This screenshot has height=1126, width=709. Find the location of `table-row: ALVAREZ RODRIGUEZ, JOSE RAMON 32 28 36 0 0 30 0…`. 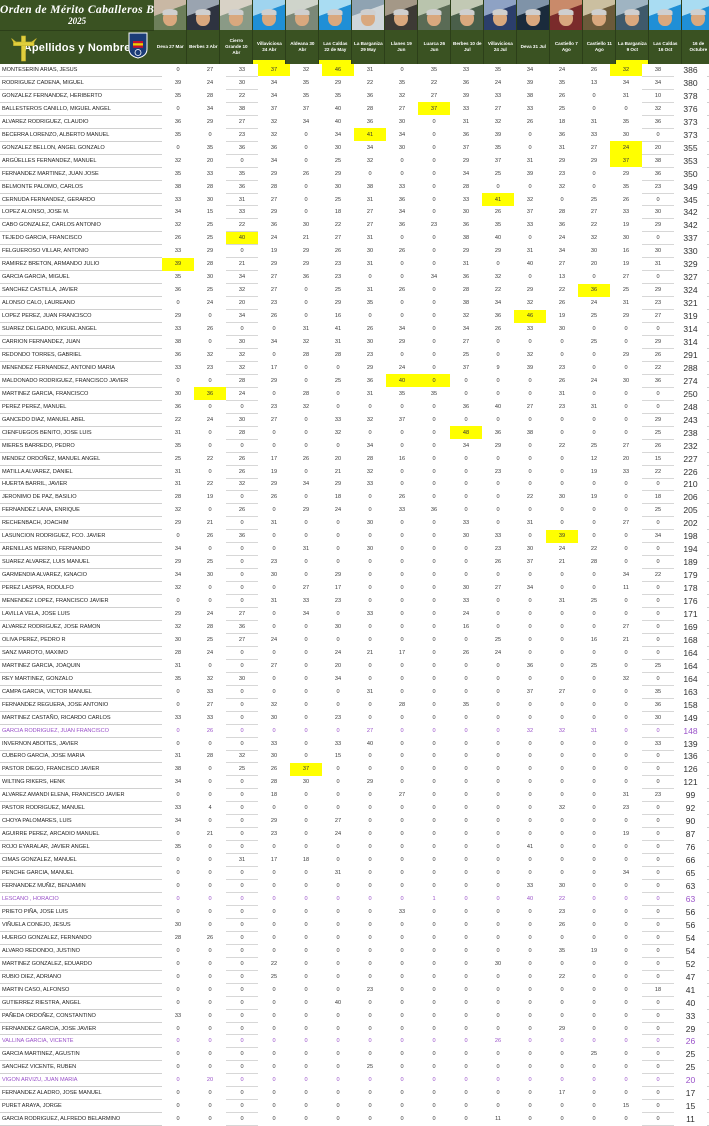

table-row: ALVAREZ RODRIGUEZ, JOSE RAMON 32 28 36 0 0 30 0… is located at coordinates (354, 627).